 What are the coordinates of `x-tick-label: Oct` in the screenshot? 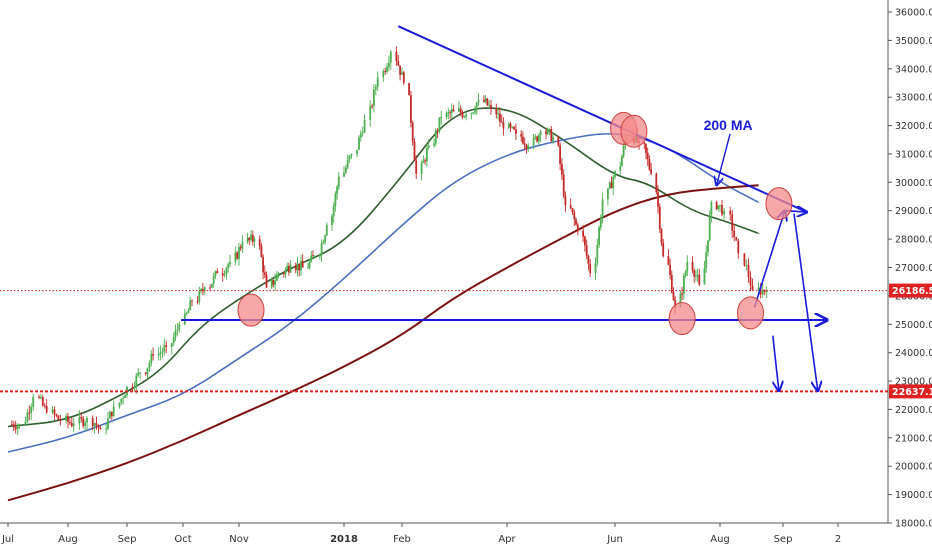 It's located at (182, 539).